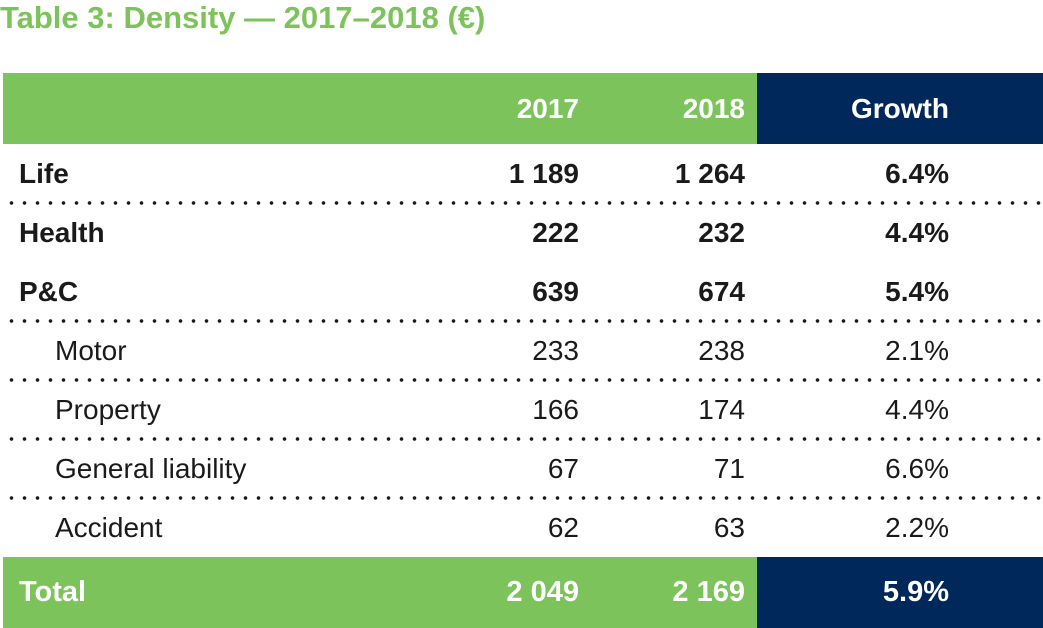 The height and width of the screenshot is (628, 1043). I want to click on total-label: Total, so click(53, 592).